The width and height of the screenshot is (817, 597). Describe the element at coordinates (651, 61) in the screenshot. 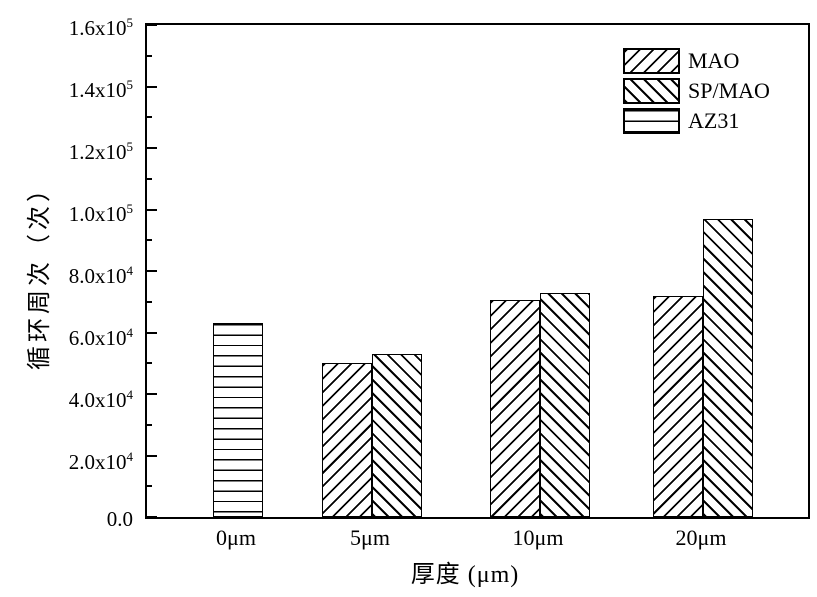

I see `legend-swatch-diagonal-forward-icon` at that location.